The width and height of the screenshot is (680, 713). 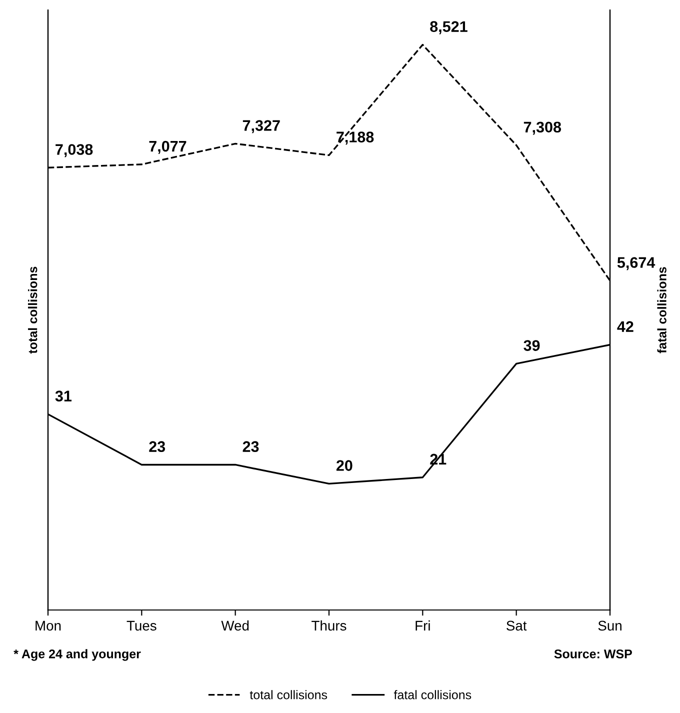 What do you see at coordinates (167, 147) in the screenshot?
I see `data-label: 7,077` at bounding box center [167, 147].